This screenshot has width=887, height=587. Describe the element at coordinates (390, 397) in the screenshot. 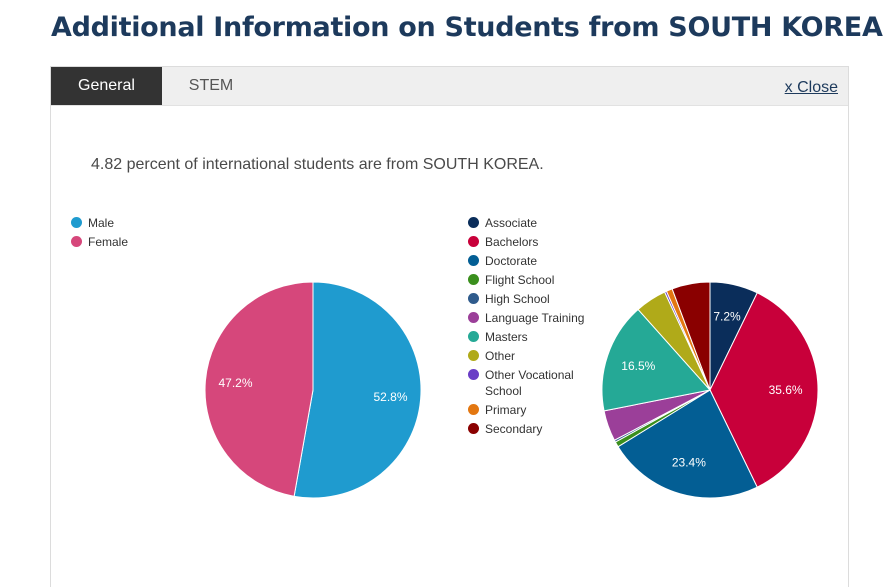

I see `slice-data-label: 52.8%` at that location.